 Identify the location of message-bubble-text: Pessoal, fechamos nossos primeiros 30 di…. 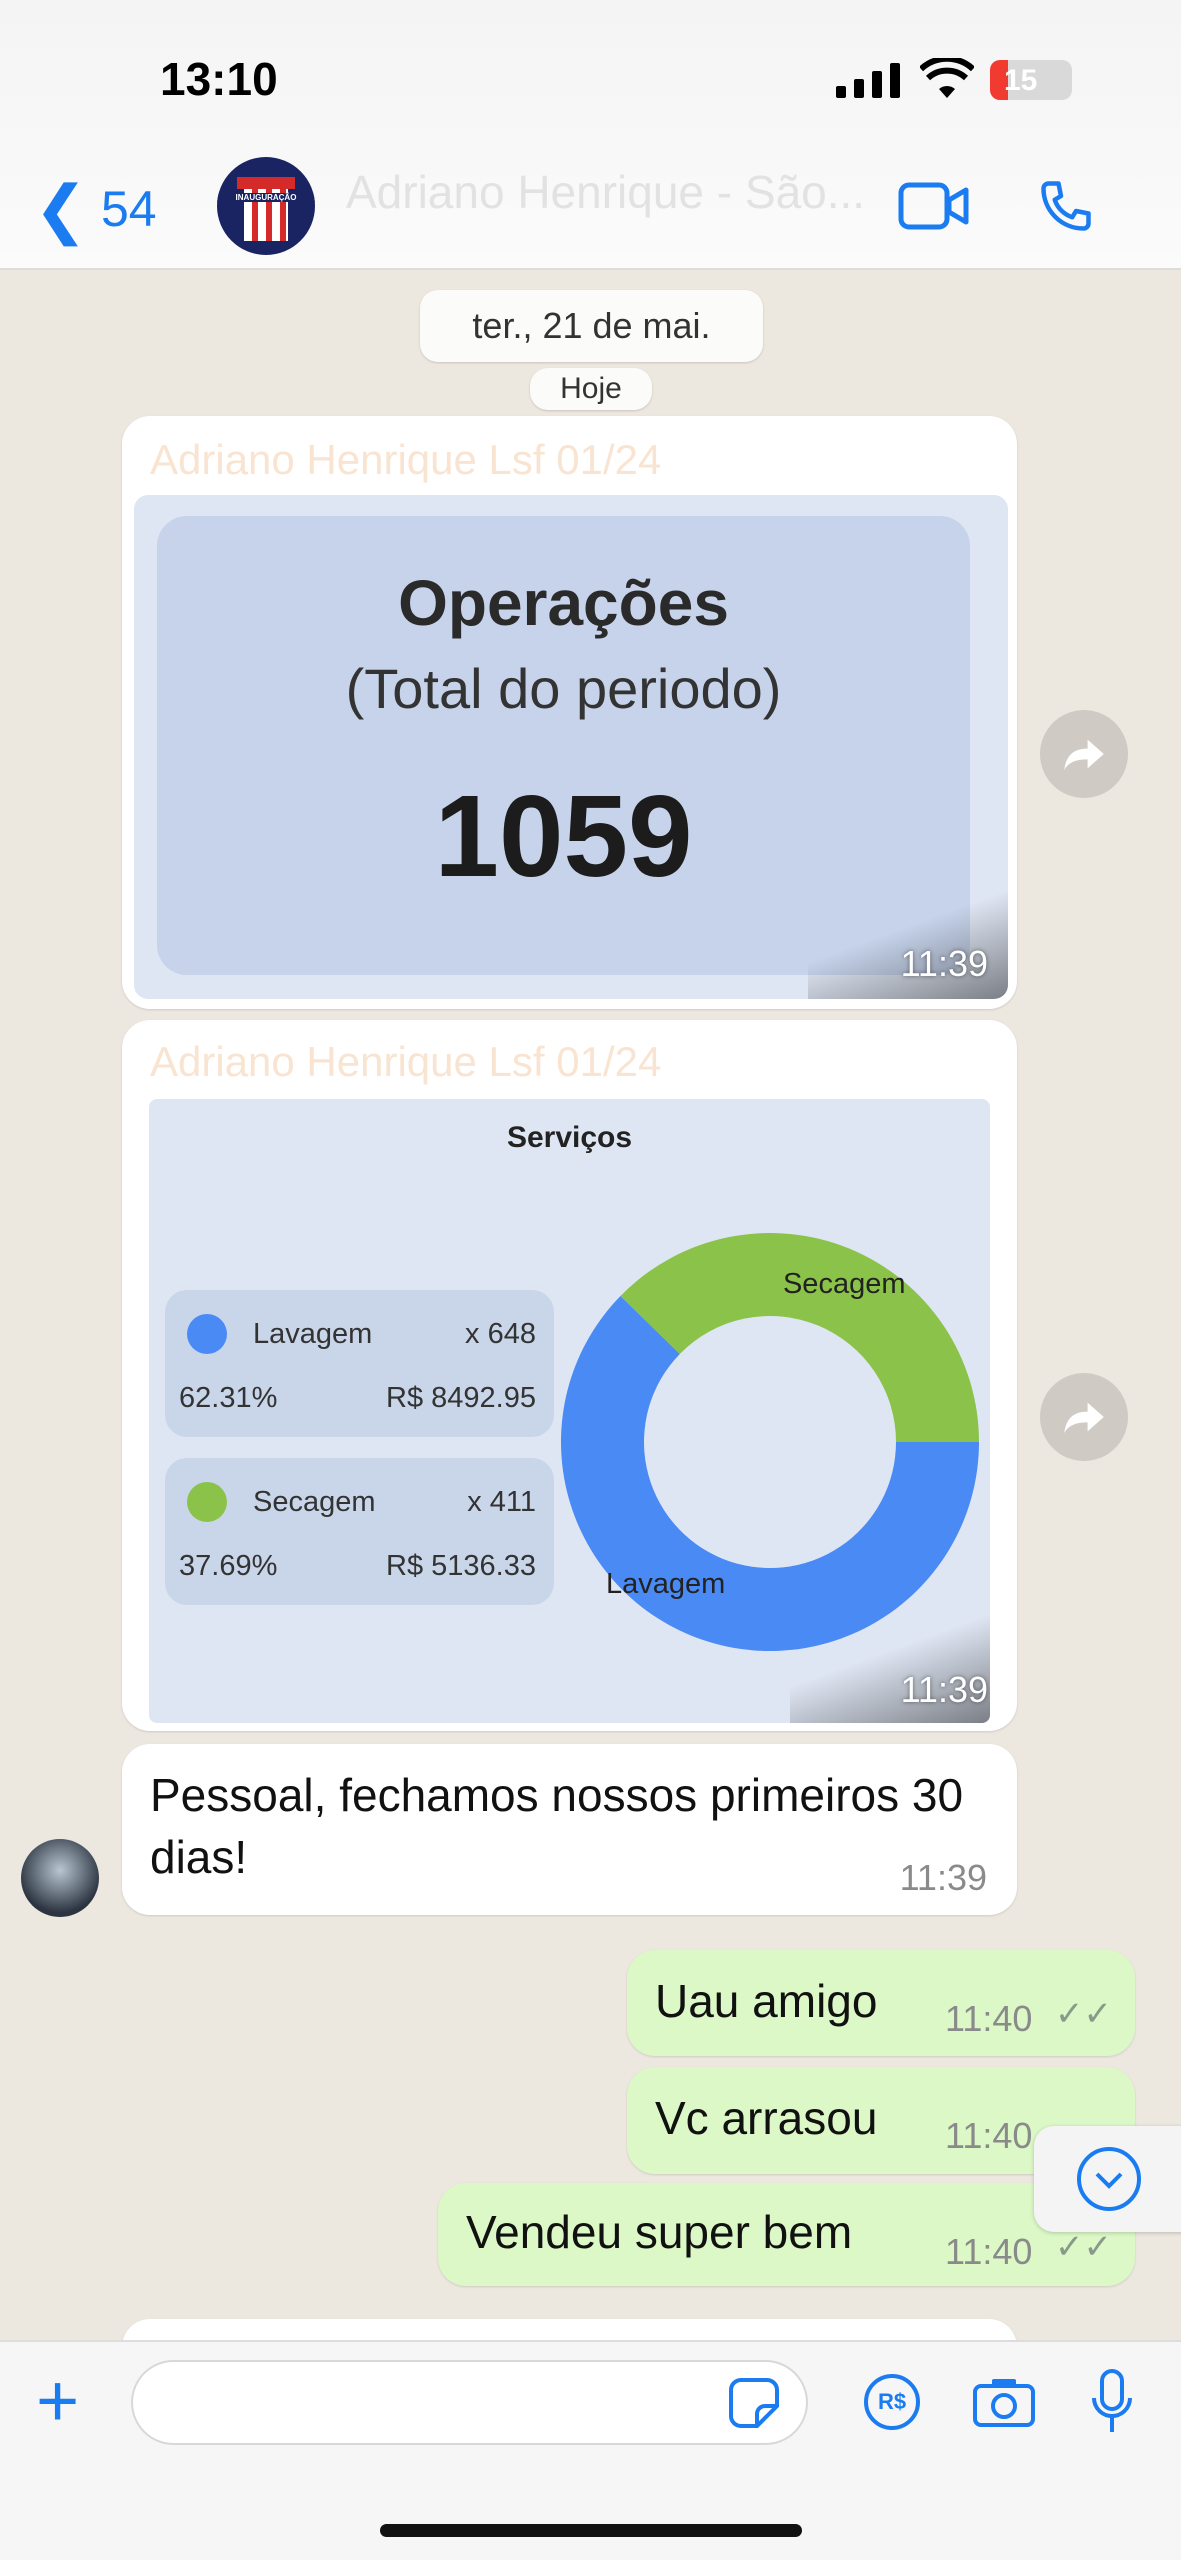
(569, 1829).